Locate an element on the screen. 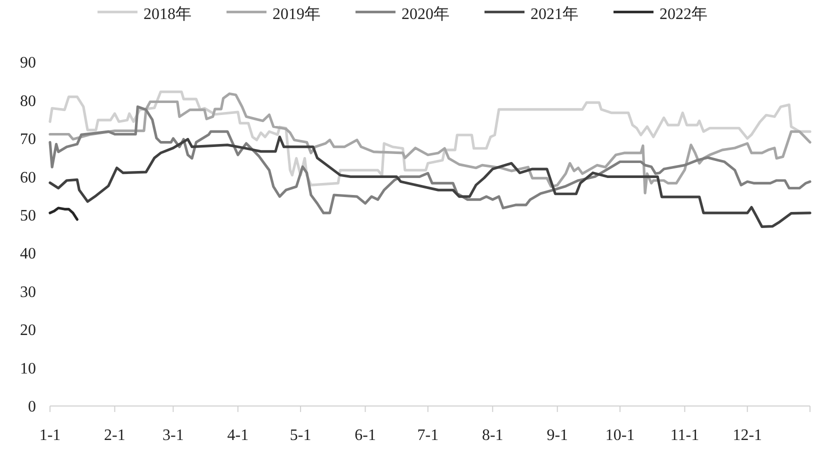  y-tick-label: 50 is located at coordinates (28, 215).